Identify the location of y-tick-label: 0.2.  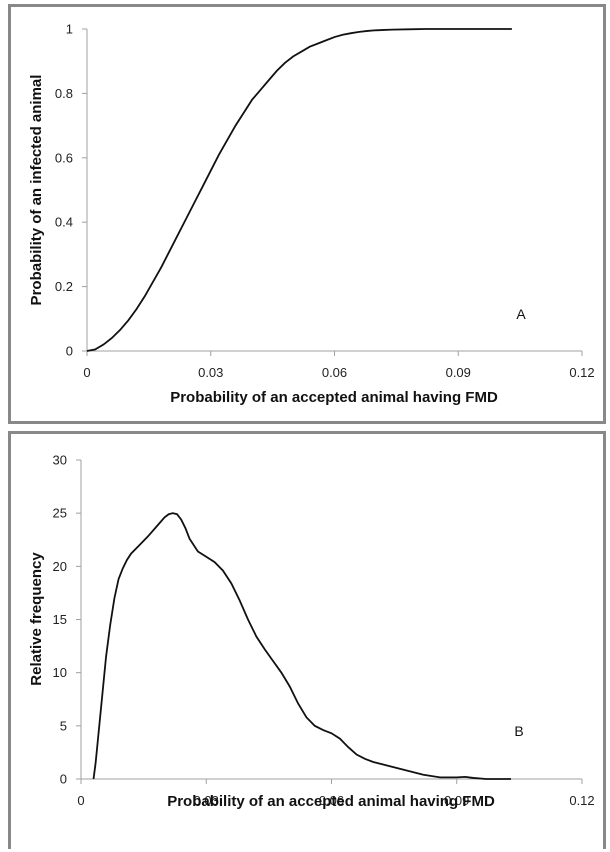
(64, 286).